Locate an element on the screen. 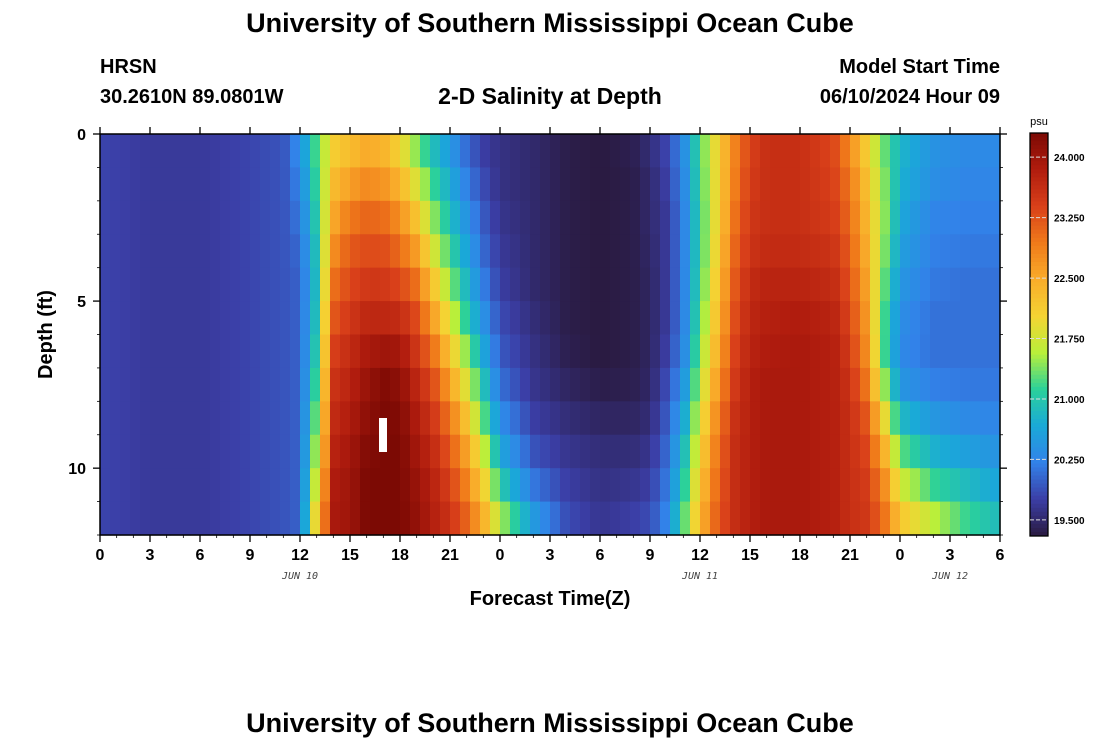  date-label: JUN 12 is located at coordinates (949, 576).